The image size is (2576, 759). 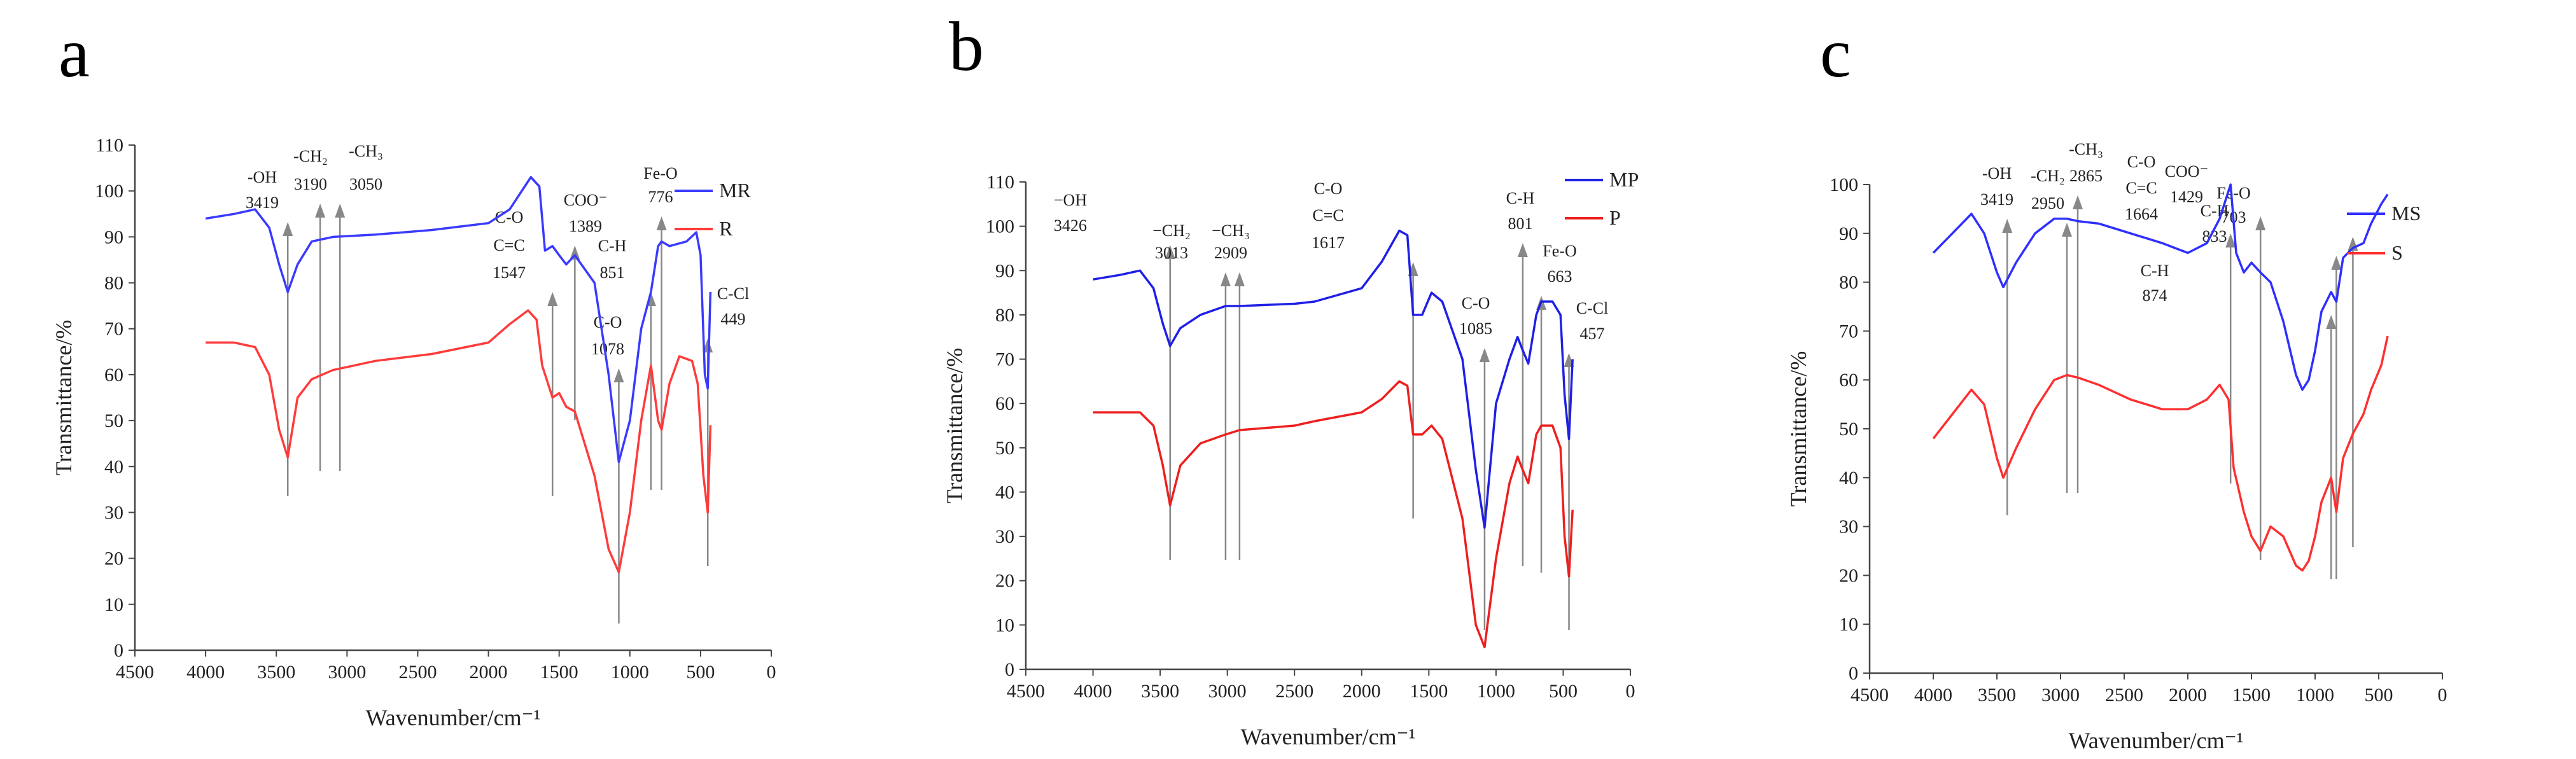 I want to click on series-line-s, so click(x=2160, y=453).